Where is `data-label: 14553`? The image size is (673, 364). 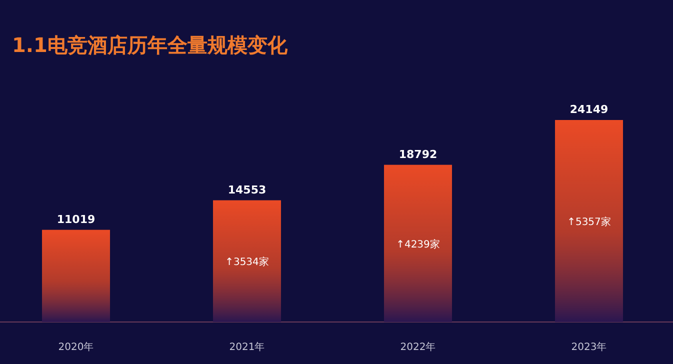
data-label: 14553 is located at coordinates (247, 189).